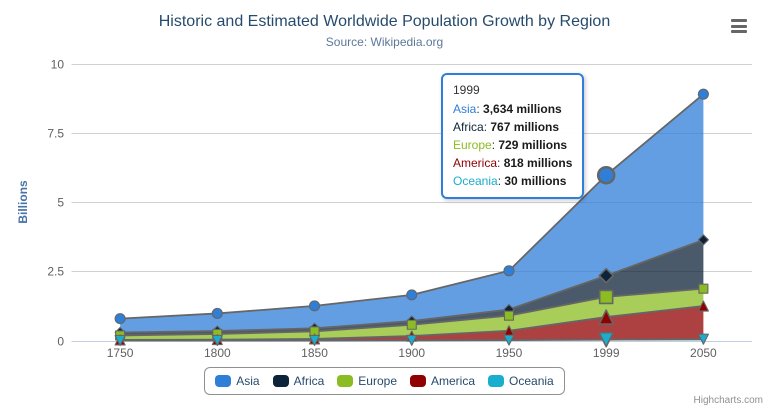  I want to click on x-axis-label: 1750, so click(120, 353).